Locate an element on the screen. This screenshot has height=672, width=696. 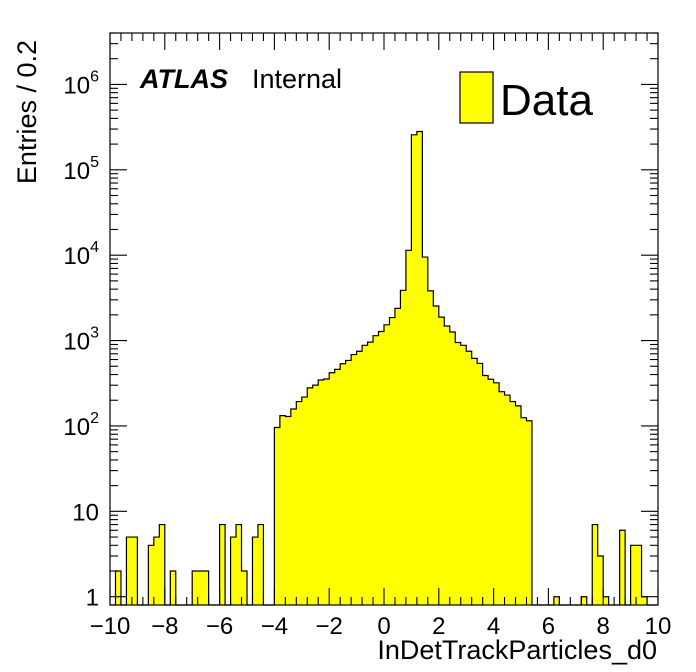
x-tick-label: −2 is located at coordinates (329, 626).